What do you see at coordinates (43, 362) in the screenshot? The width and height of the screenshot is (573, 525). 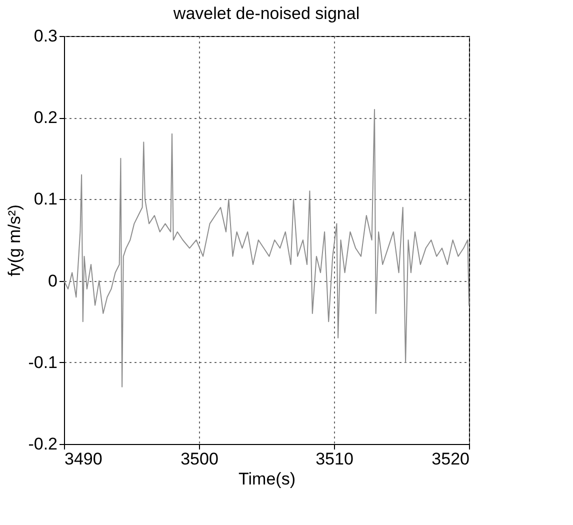 I see `y-tick-label: -0.1` at bounding box center [43, 362].